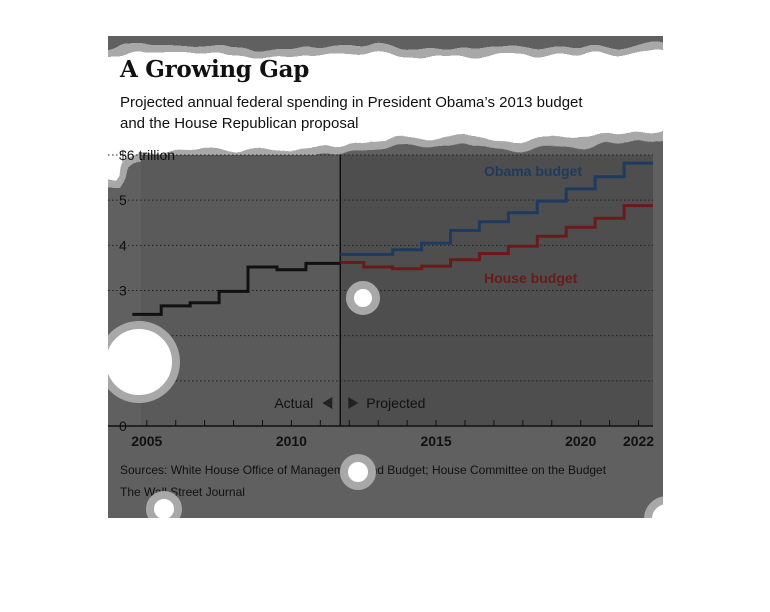 The height and width of the screenshot is (612, 770). I want to click on y-tick-label: 3, so click(123, 291).